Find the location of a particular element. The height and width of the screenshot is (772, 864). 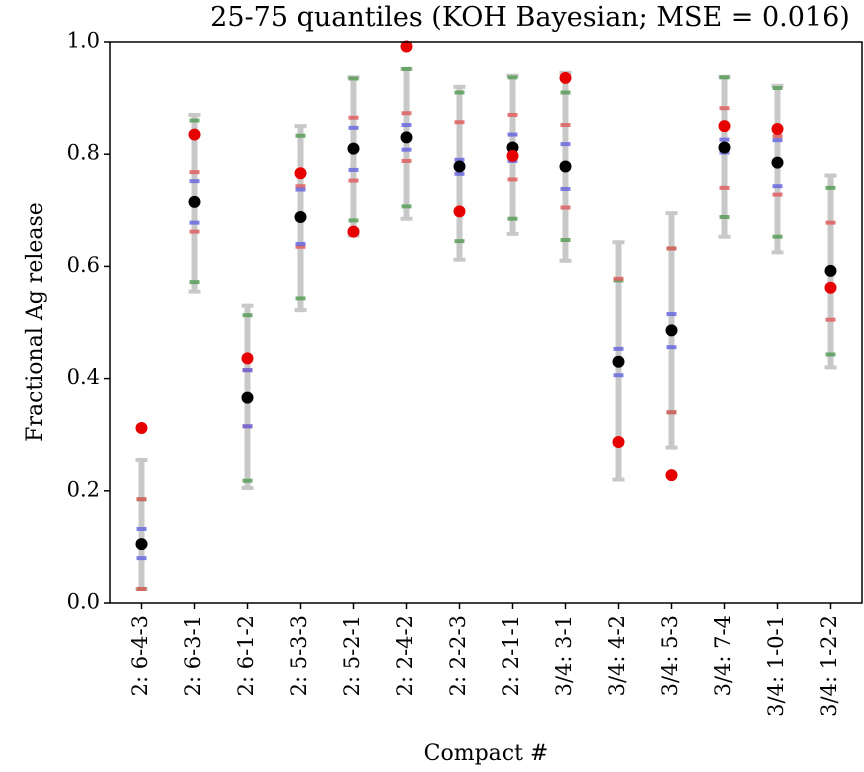

y-tick-label: 0.8 is located at coordinates (83, 153).